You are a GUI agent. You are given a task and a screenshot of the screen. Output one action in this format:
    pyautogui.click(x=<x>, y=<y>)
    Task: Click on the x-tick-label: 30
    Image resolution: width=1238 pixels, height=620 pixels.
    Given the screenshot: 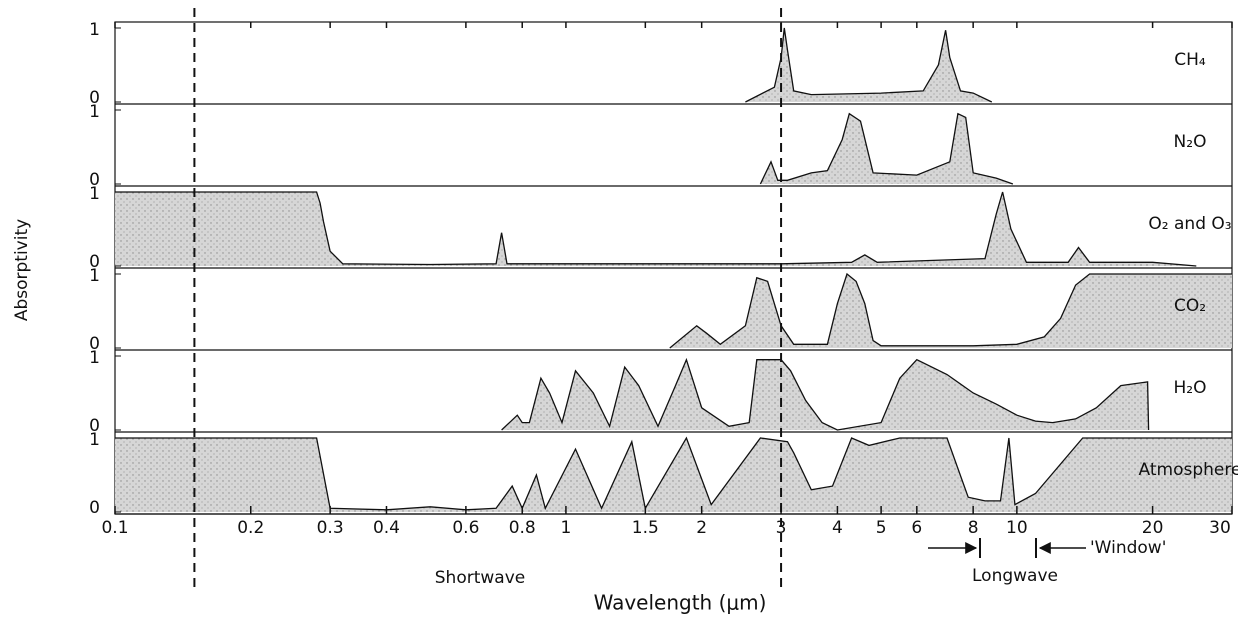 What is the action you would take?
    pyautogui.click(x=1220, y=528)
    